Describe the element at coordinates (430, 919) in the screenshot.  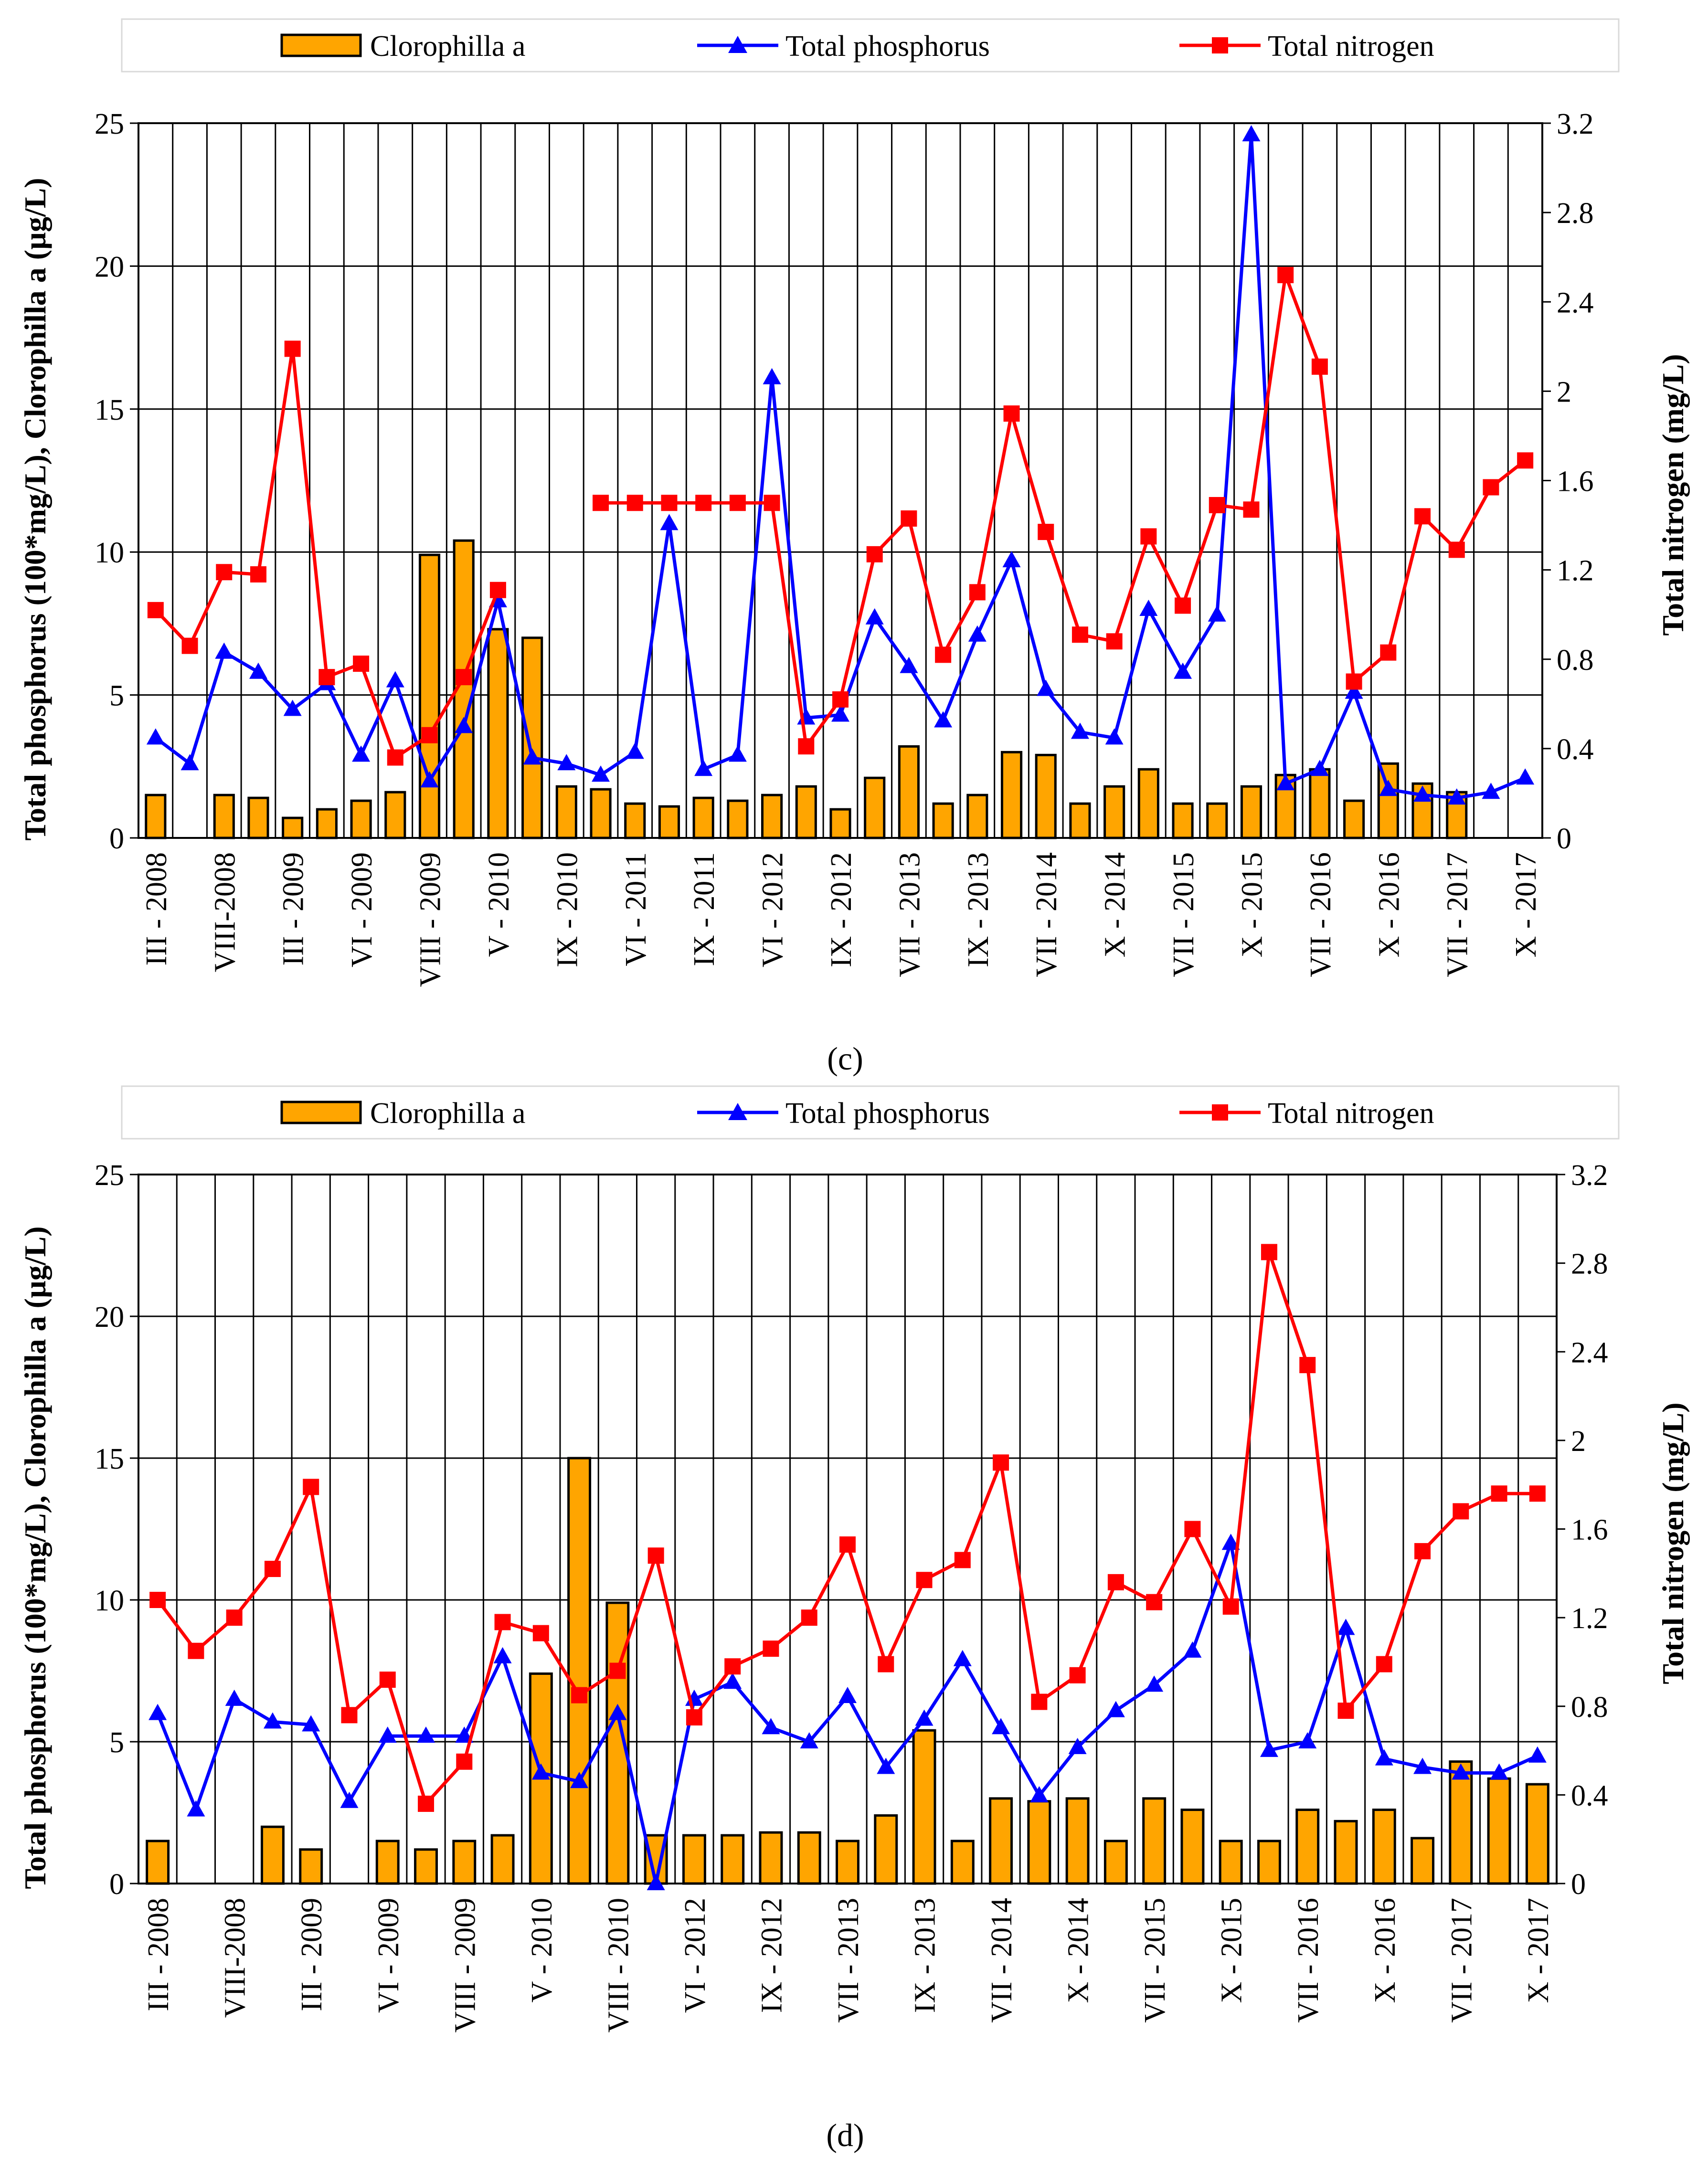
I see `x-tick-label: VIII - 2009` at that location.